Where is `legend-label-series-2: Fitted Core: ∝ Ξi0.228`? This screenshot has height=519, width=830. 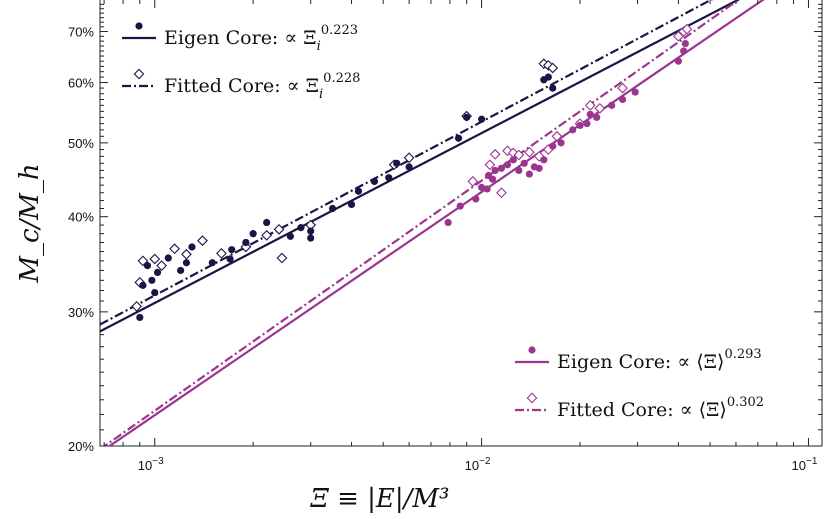
legend-label-series-2: Fitted Core: ∝ Ξi0.228 is located at coordinates (262, 86).